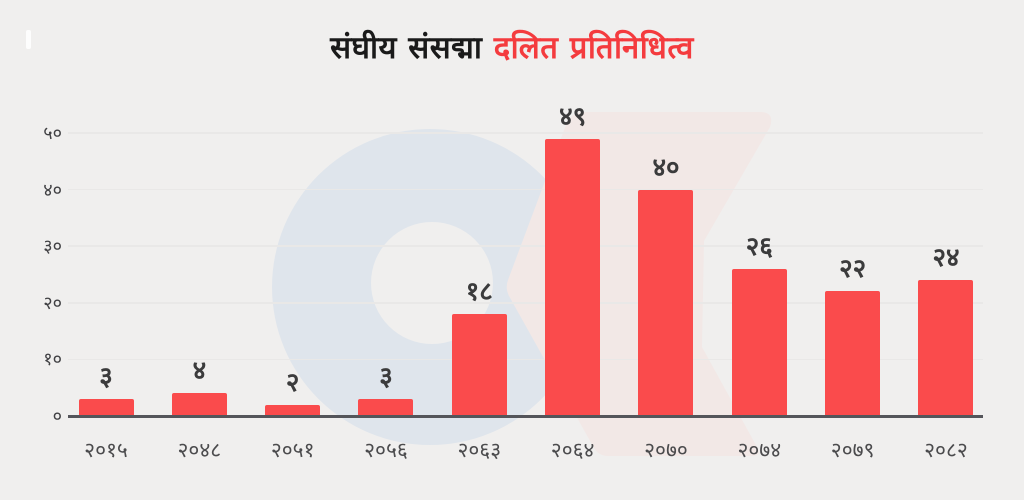 Image resolution: width=1024 pixels, height=500 pixels. What do you see at coordinates (946, 450) in the screenshot?
I see `x-axis-label: २०८२` at bounding box center [946, 450].